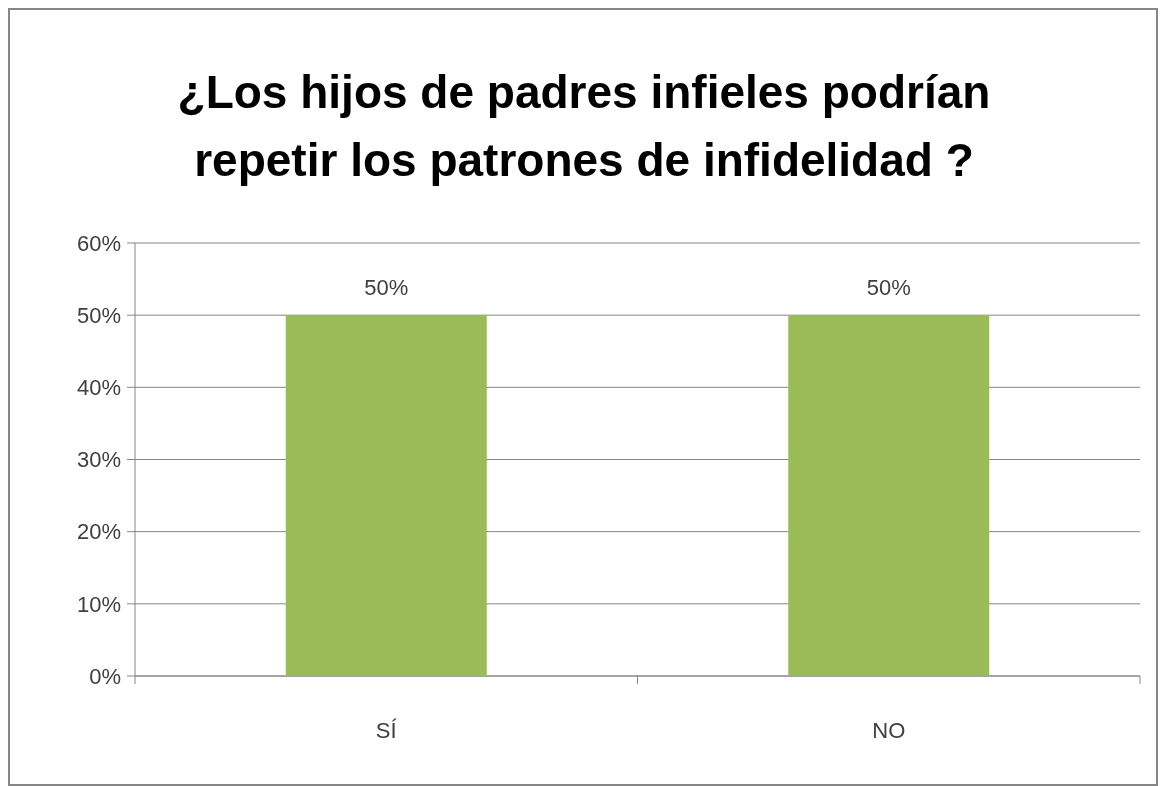  What do you see at coordinates (98, 243) in the screenshot?
I see `y-tick-label: 60%` at bounding box center [98, 243].